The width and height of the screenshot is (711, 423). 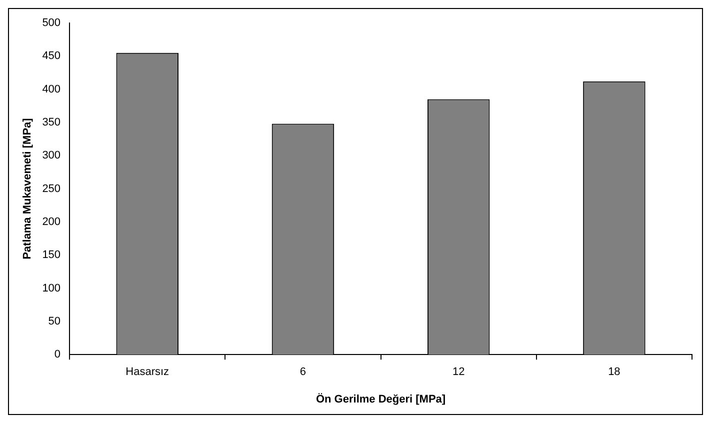 I want to click on y-tick-label: 450, so click(x=51, y=56).